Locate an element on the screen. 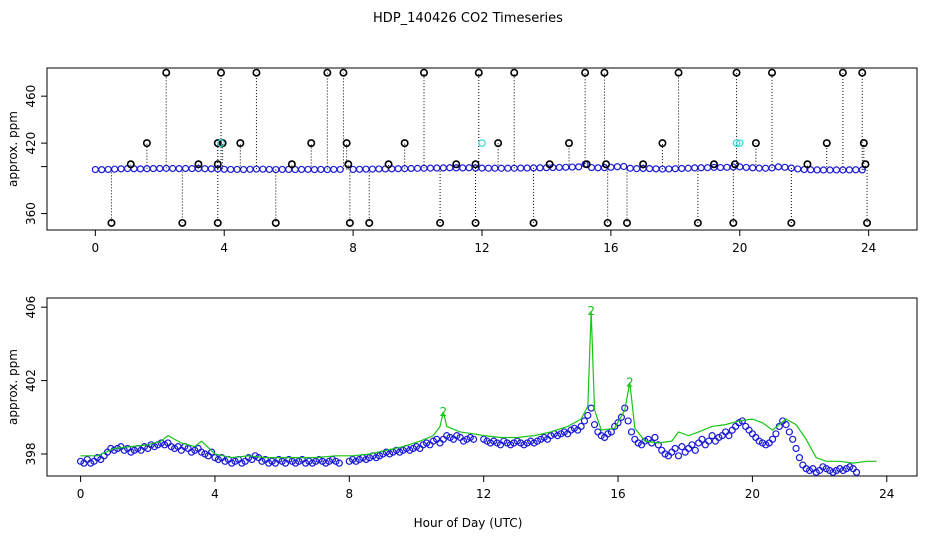 The height and width of the screenshot is (540, 936). bottom-y-tick-label: 398 is located at coordinates (31, 454).